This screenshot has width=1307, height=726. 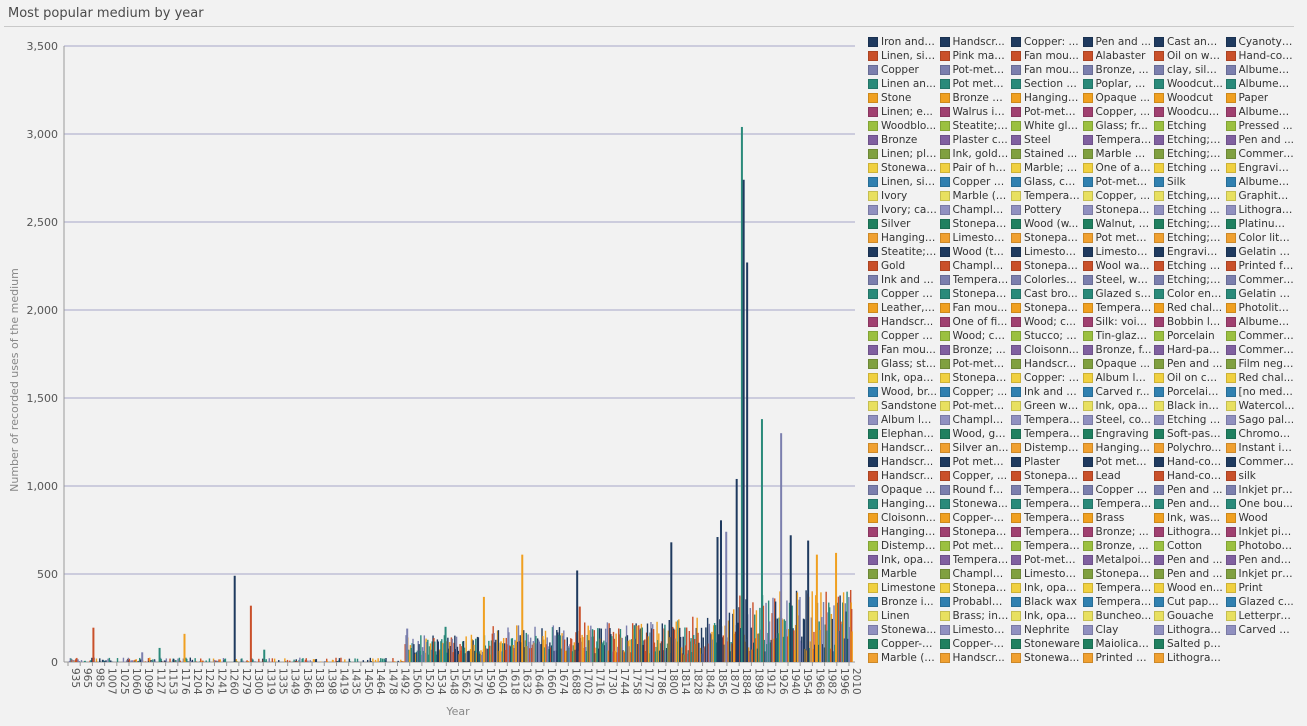 What do you see at coordinates (904, 406) in the screenshot?
I see `legend-item: Sandstone` at bounding box center [904, 406].